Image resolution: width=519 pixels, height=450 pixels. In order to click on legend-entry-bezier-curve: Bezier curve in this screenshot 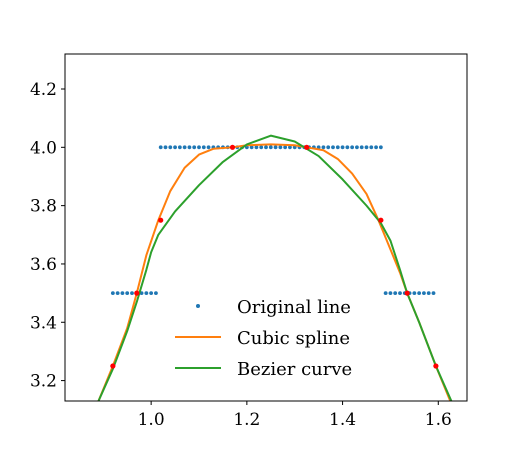, I will do `click(263, 369)`.